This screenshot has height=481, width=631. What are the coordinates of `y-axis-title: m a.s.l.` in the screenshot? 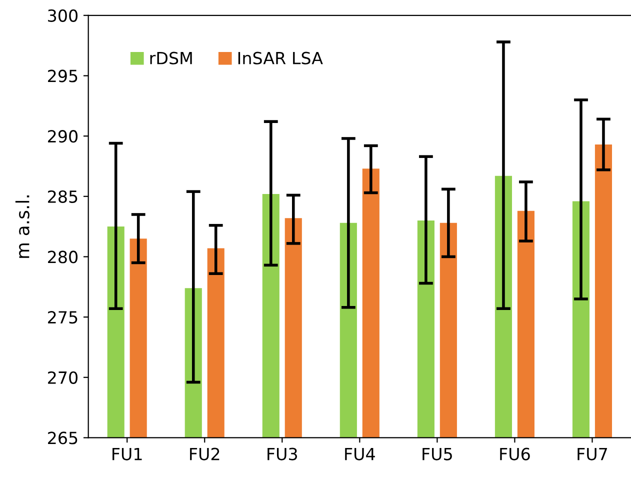 It's located at (22, 226).